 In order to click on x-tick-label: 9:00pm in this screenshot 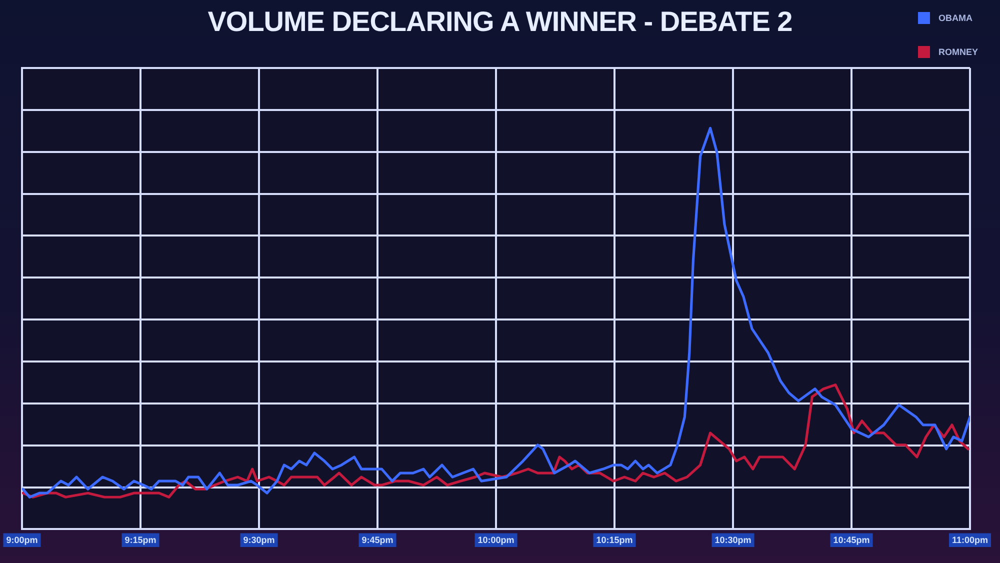, I will do `click(22, 540)`.